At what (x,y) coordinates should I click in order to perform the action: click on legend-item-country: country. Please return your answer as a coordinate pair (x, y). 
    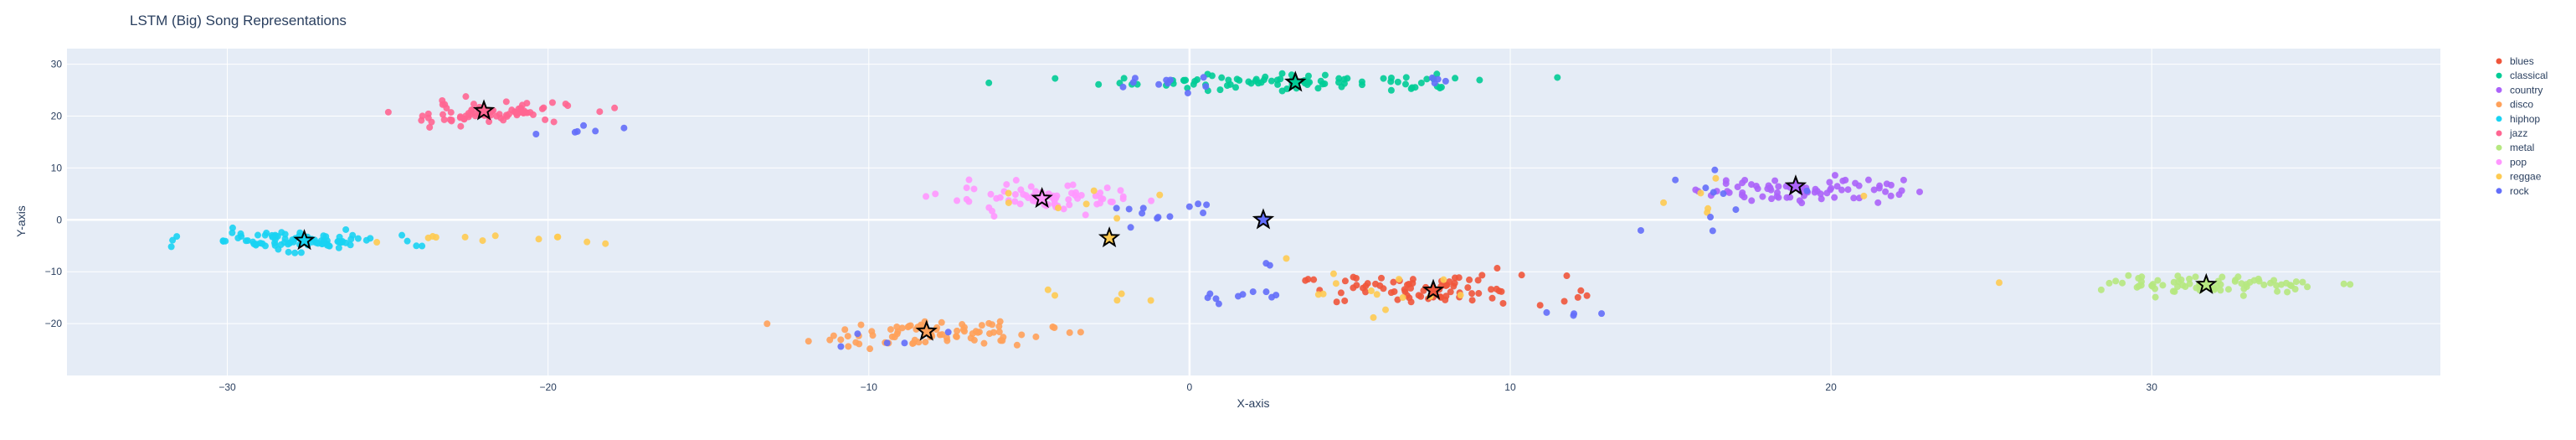
    Looking at the image, I should click on (2520, 90).